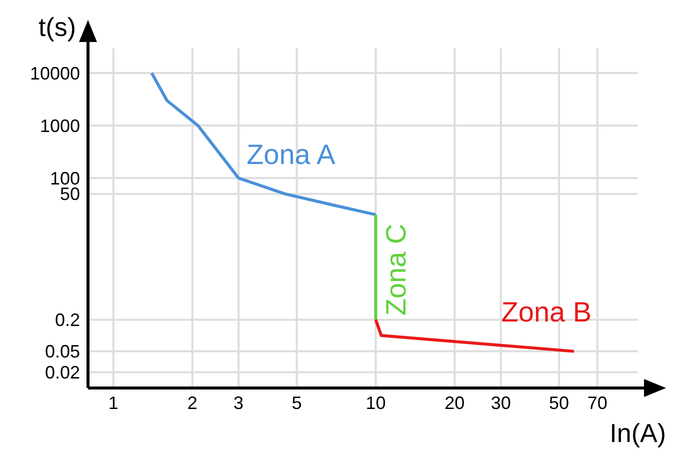 The height and width of the screenshot is (456, 699). Describe the element at coordinates (62, 352) in the screenshot. I see `y-tick-label: 0.05` at that location.